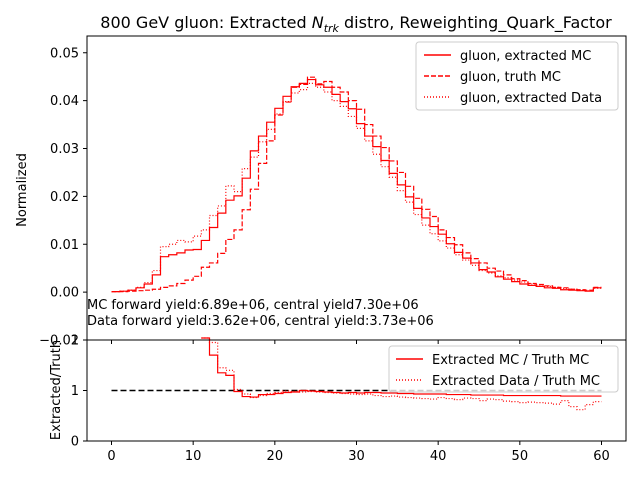 The height and width of the screenshot is (480, 640). Describe the element at coordinates (64, 245) in the screenshot. I see `main-y-tick-label: 0.01` at that location.